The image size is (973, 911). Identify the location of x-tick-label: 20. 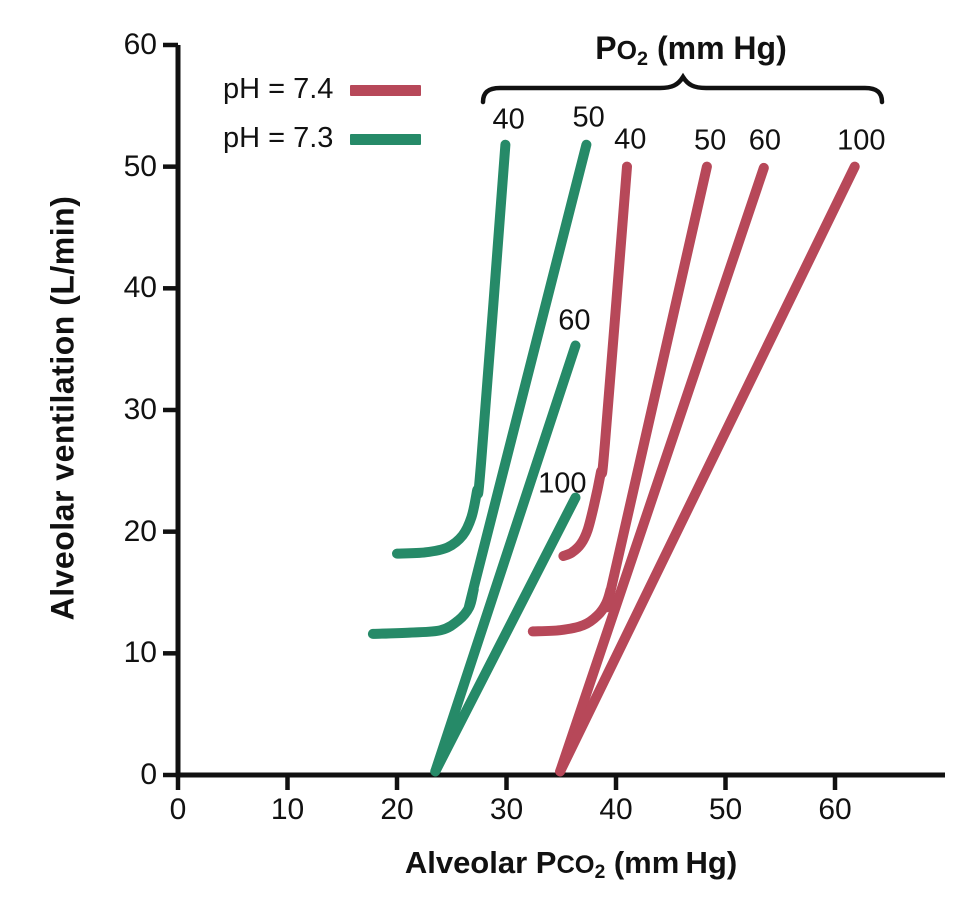
(397, 809).